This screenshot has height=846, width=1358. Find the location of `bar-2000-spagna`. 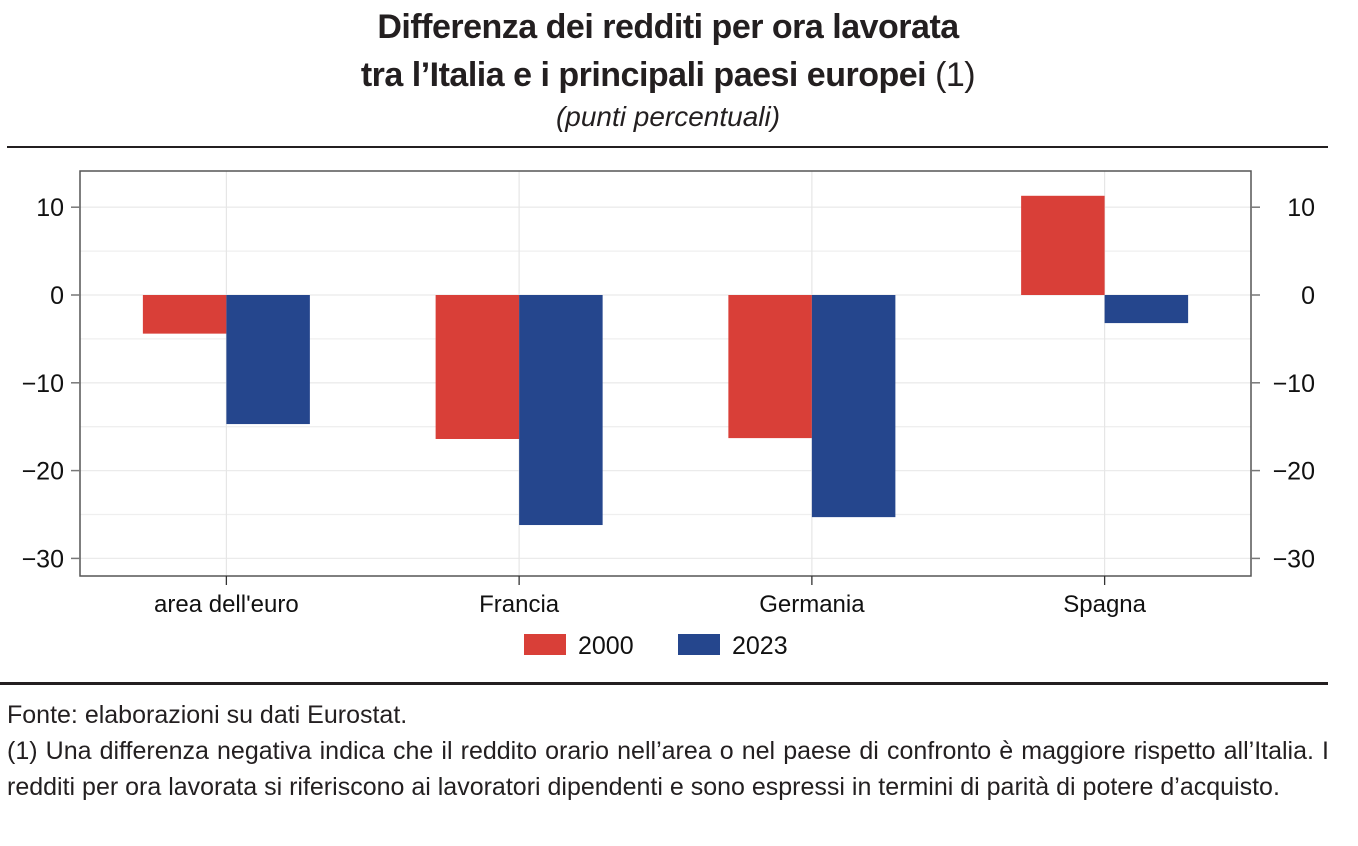

bar-2000-spagna is located at coordinates (1063, 245).